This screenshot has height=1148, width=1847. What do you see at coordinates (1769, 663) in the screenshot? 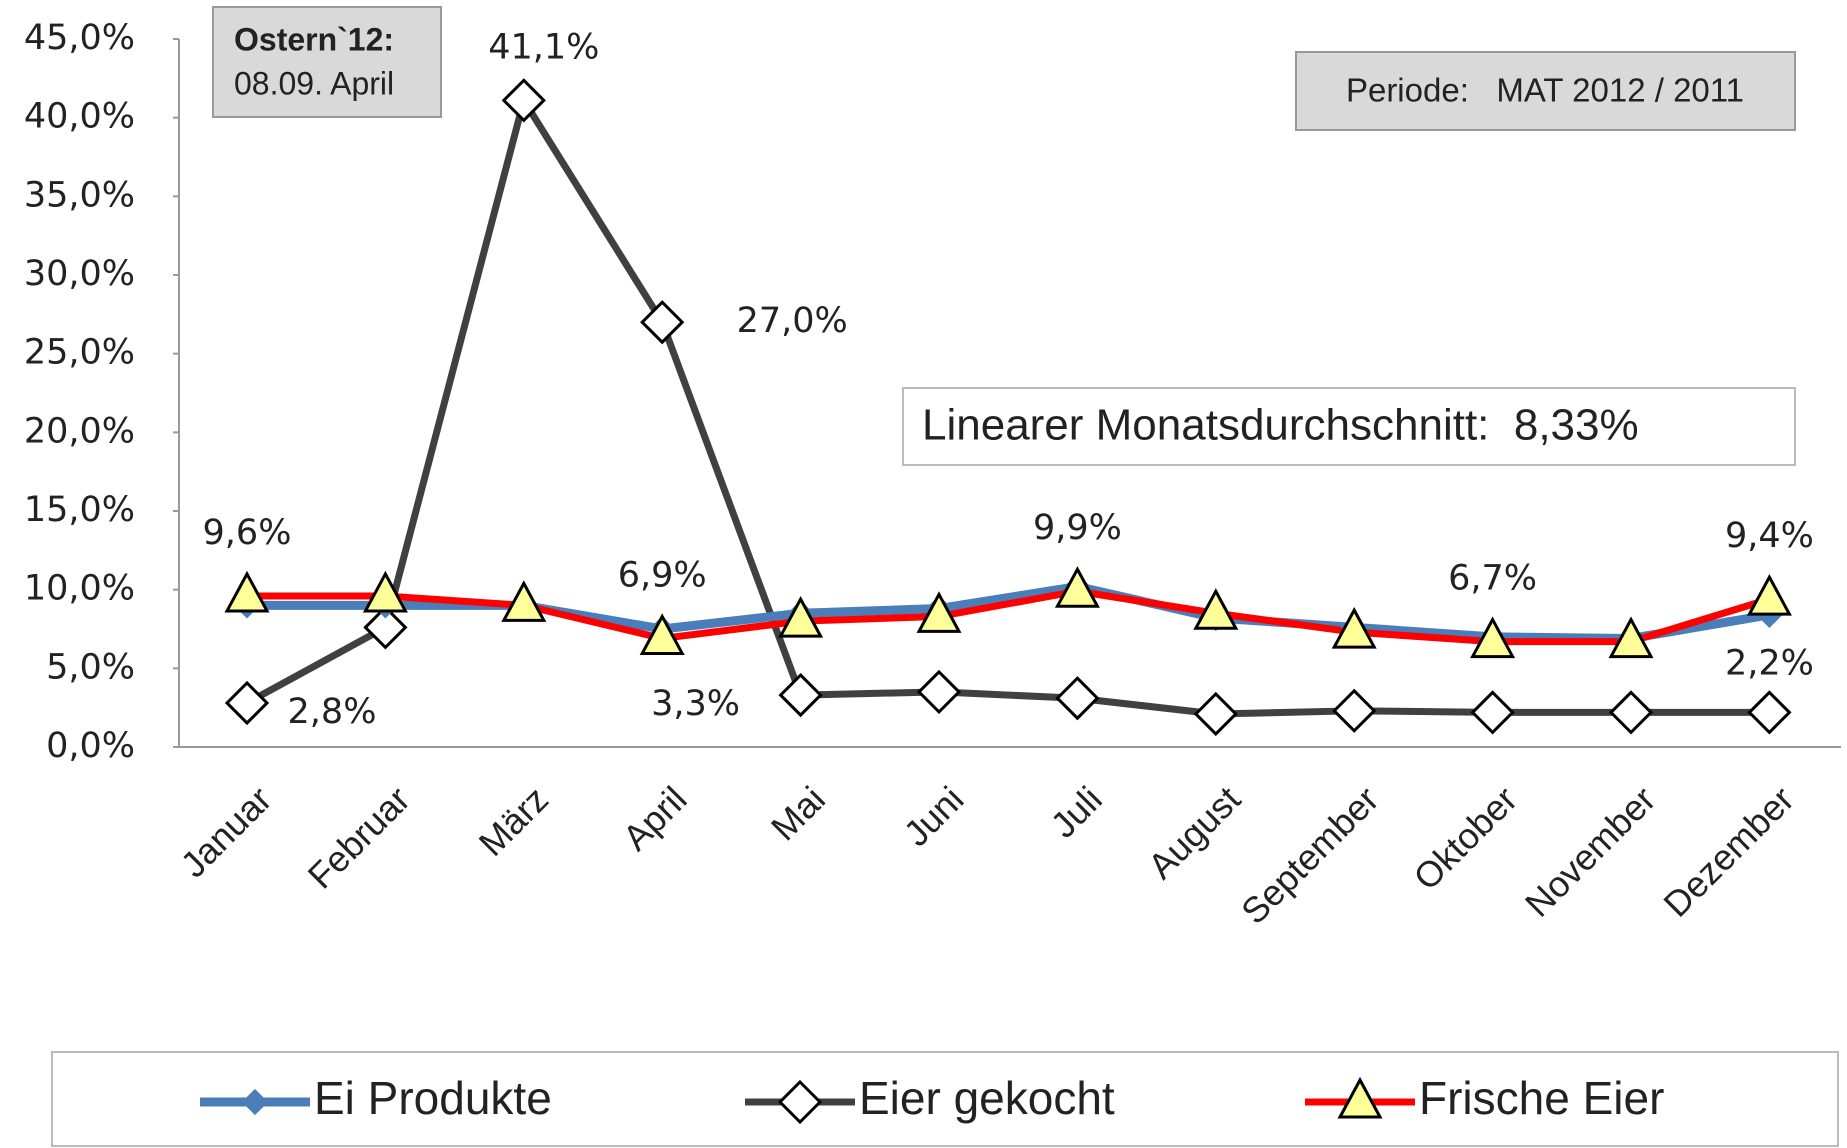
I see `data-label: 2,2%` at bounding box center [1769, 663].